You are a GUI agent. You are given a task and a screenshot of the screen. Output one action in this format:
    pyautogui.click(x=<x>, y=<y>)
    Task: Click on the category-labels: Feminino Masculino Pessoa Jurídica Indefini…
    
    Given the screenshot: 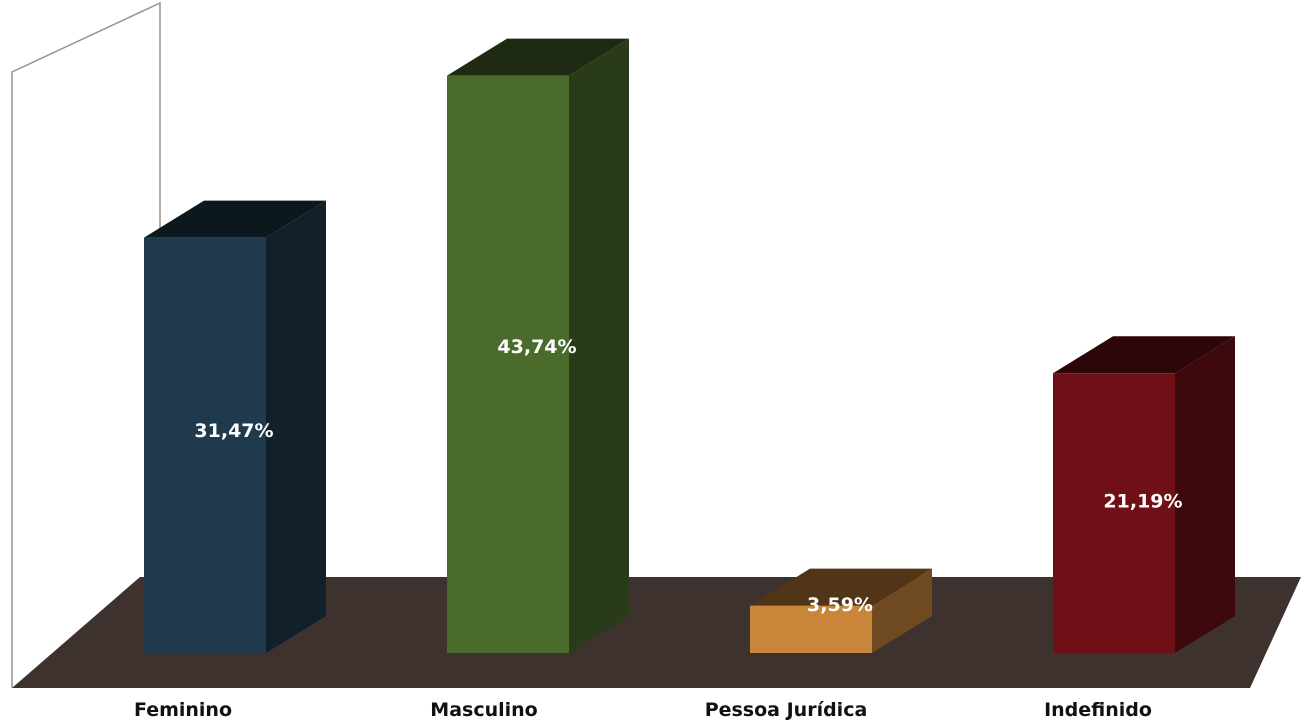 What is the action you would take?
    pyautogui.click(x=643, y=710)
    